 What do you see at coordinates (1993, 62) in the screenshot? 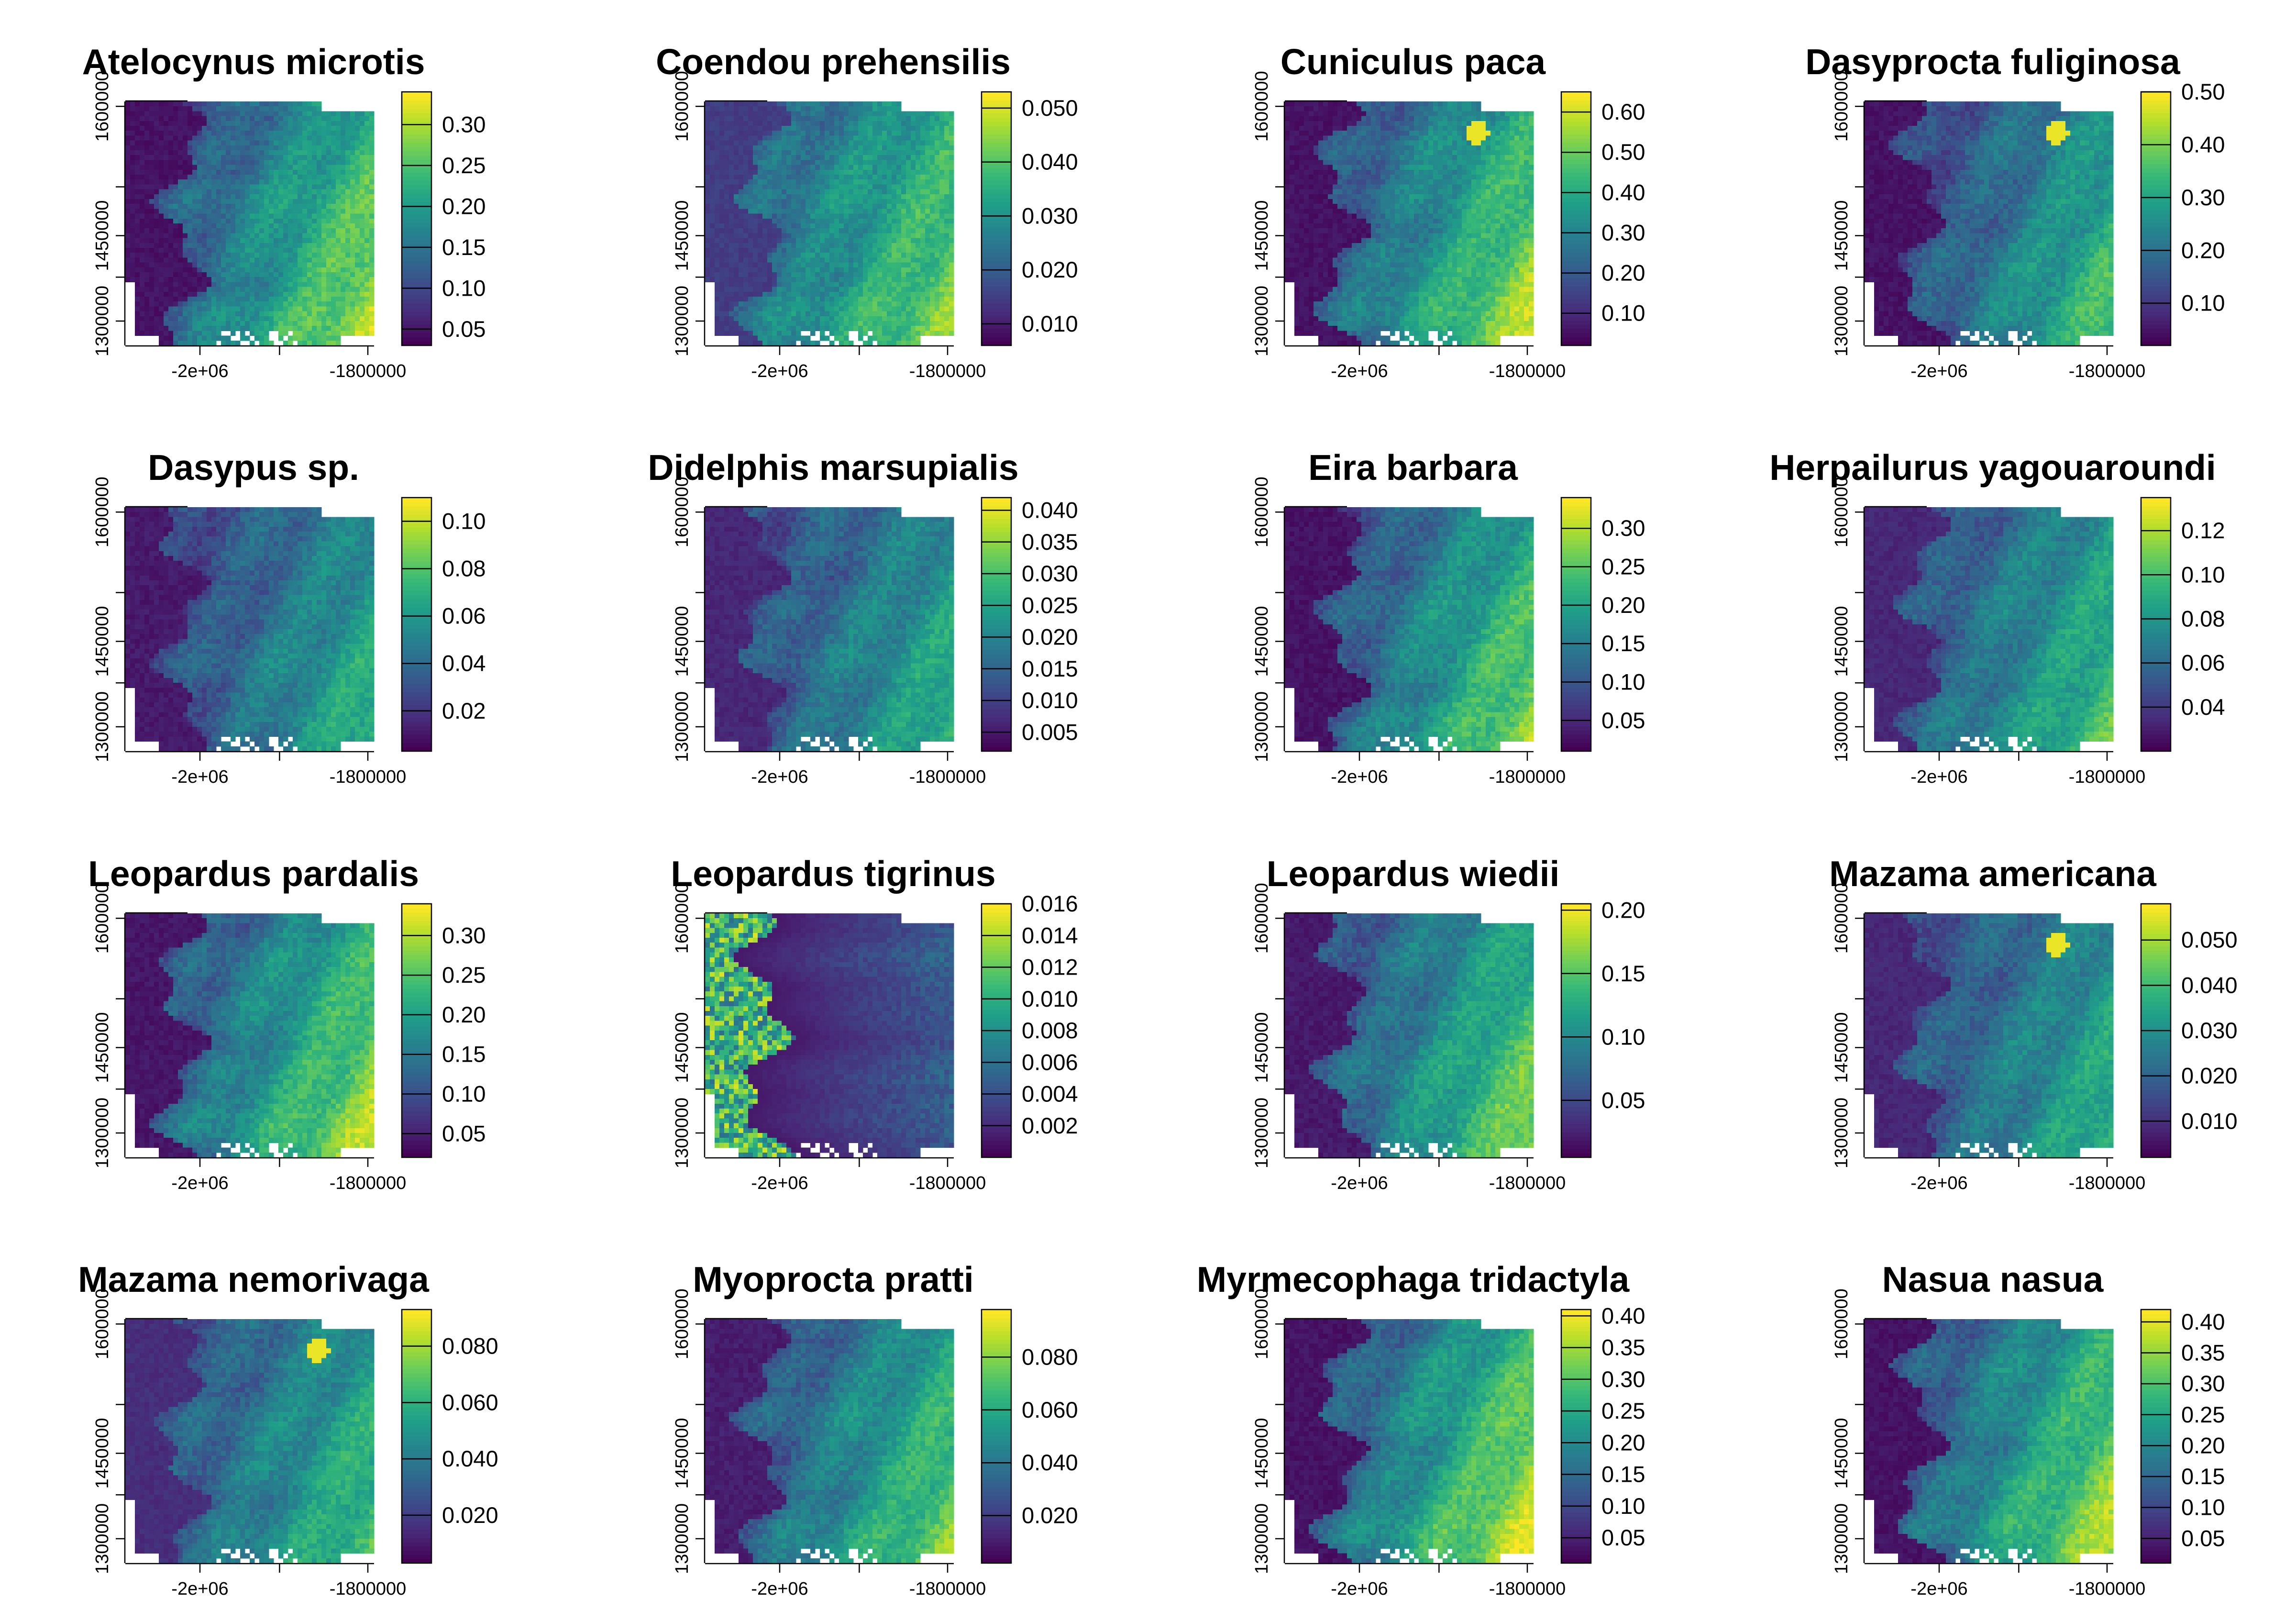
I see `panel-title: Dasyprocta fuliginosa` at bounding box center [1993, 62].